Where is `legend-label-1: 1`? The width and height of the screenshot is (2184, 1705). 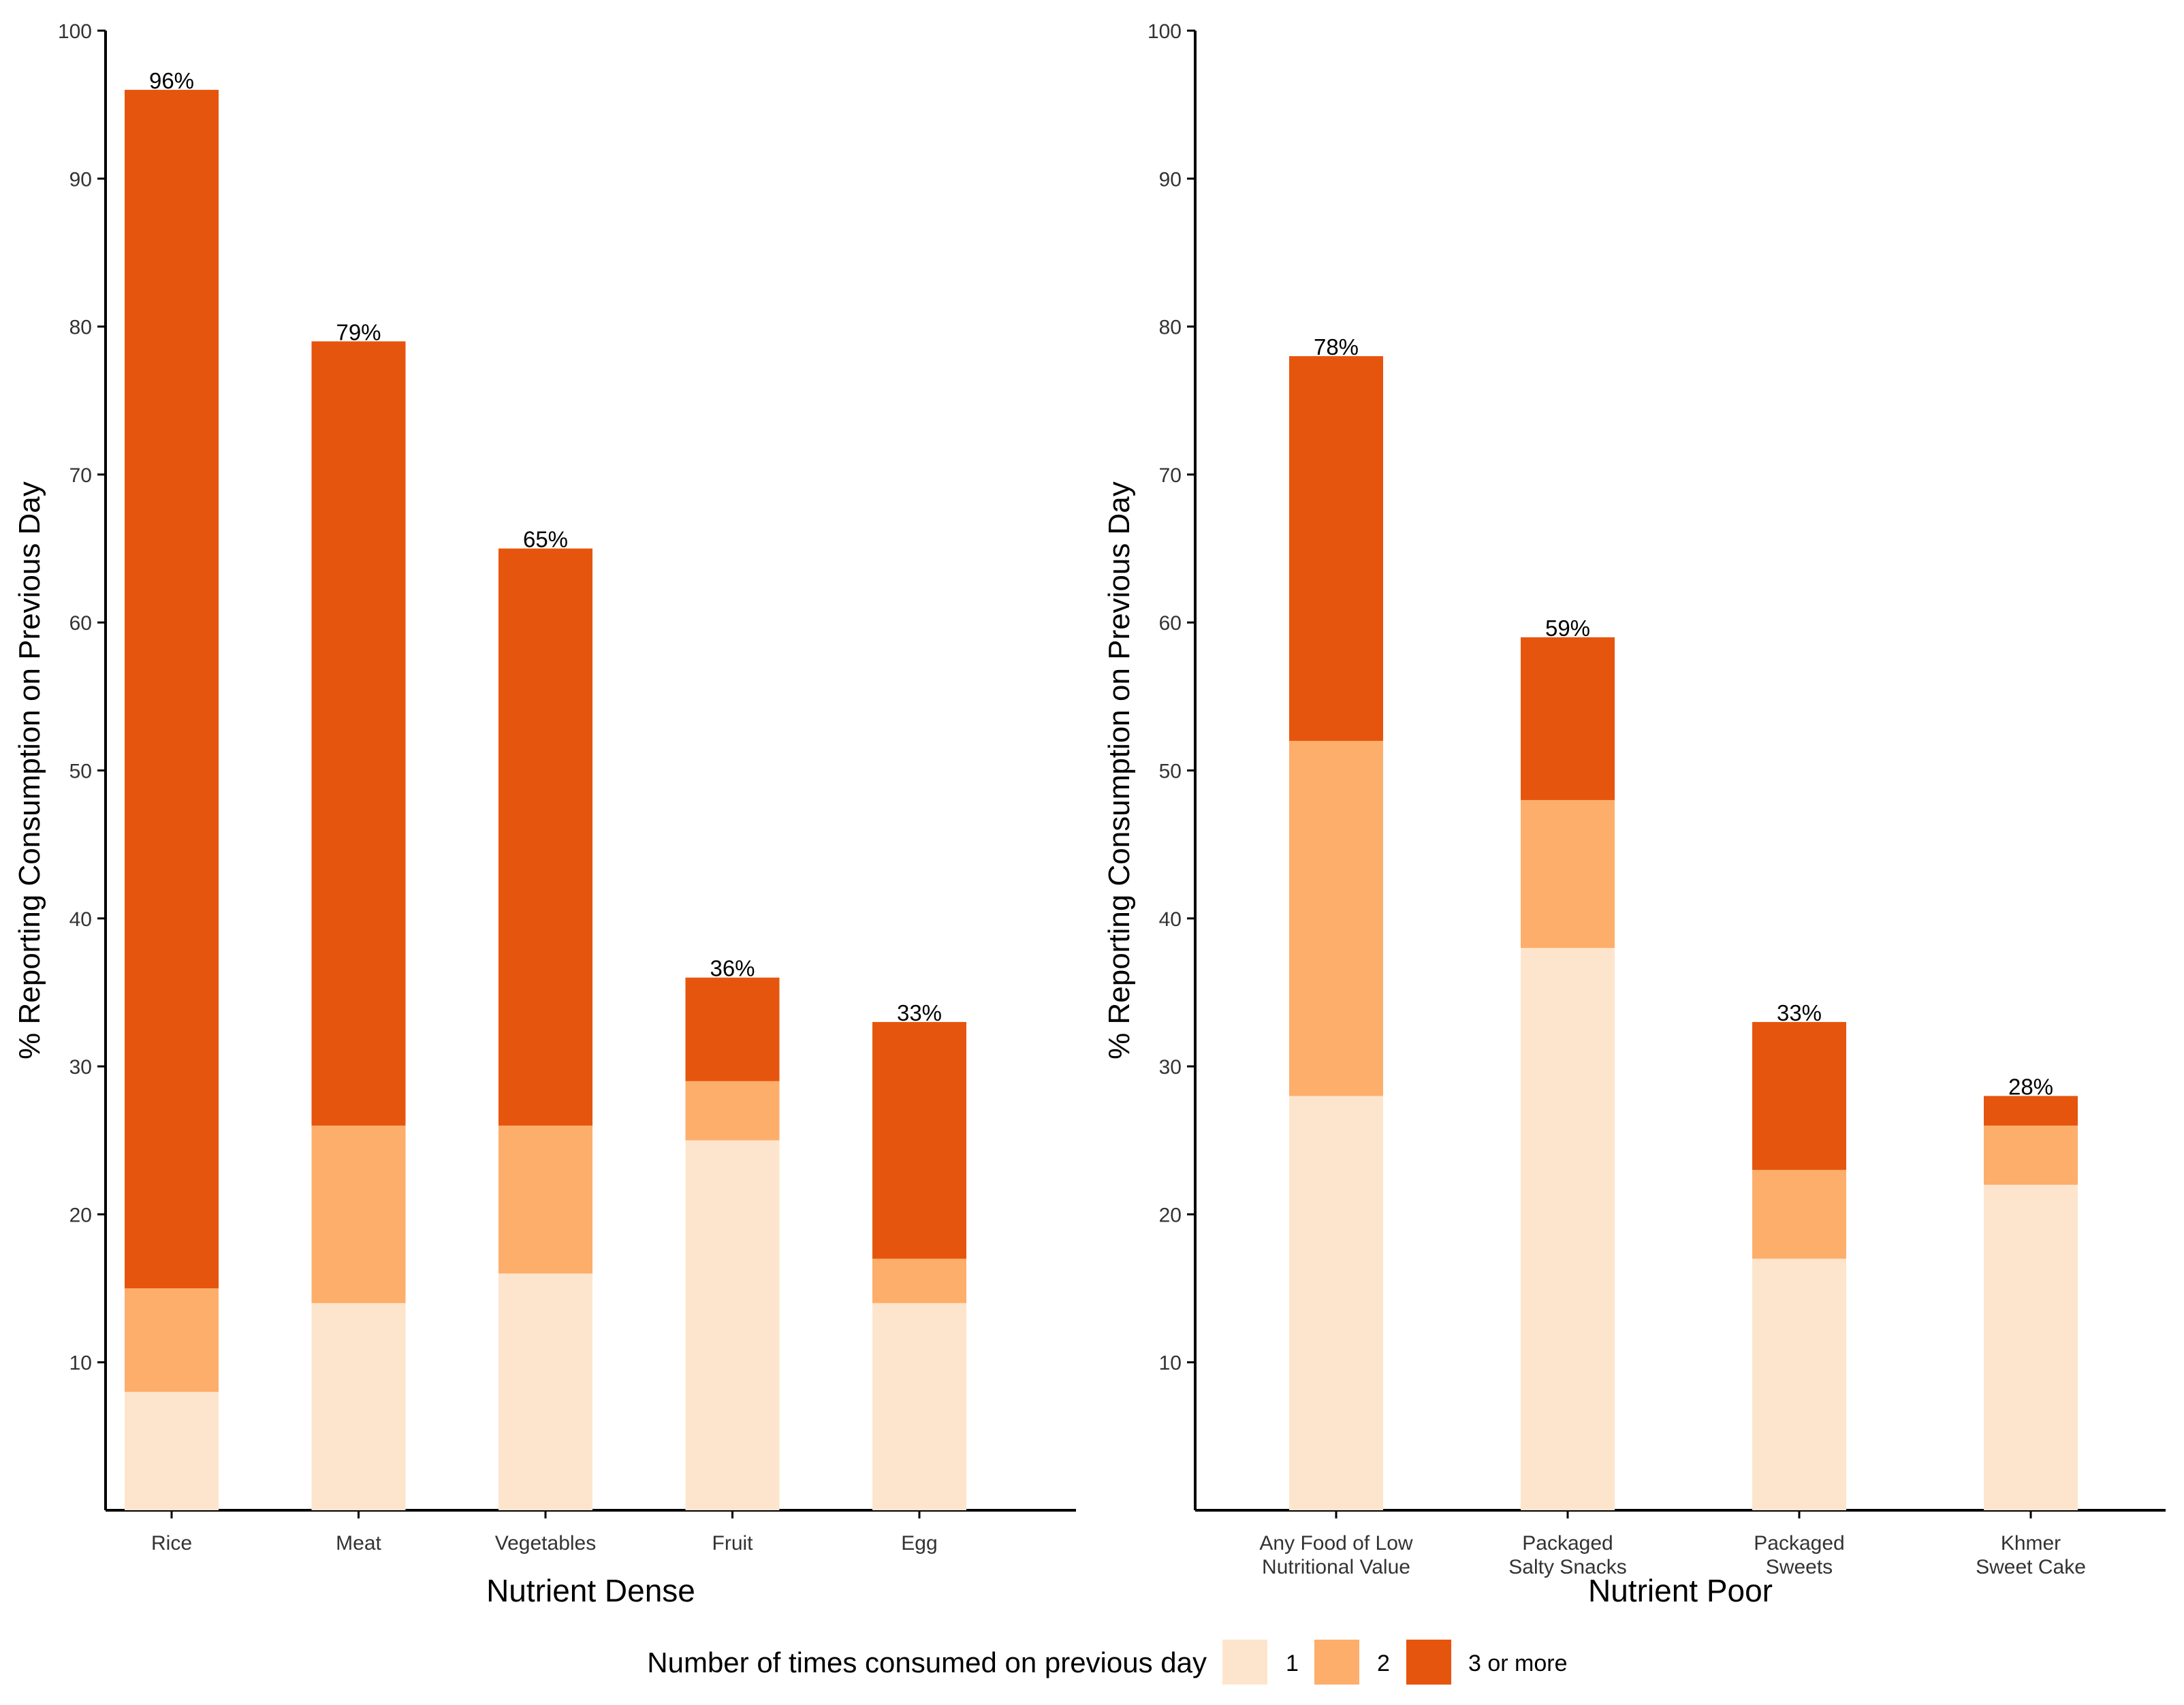
legend-label-1: 1 is located at coordinates (1292, 1663).